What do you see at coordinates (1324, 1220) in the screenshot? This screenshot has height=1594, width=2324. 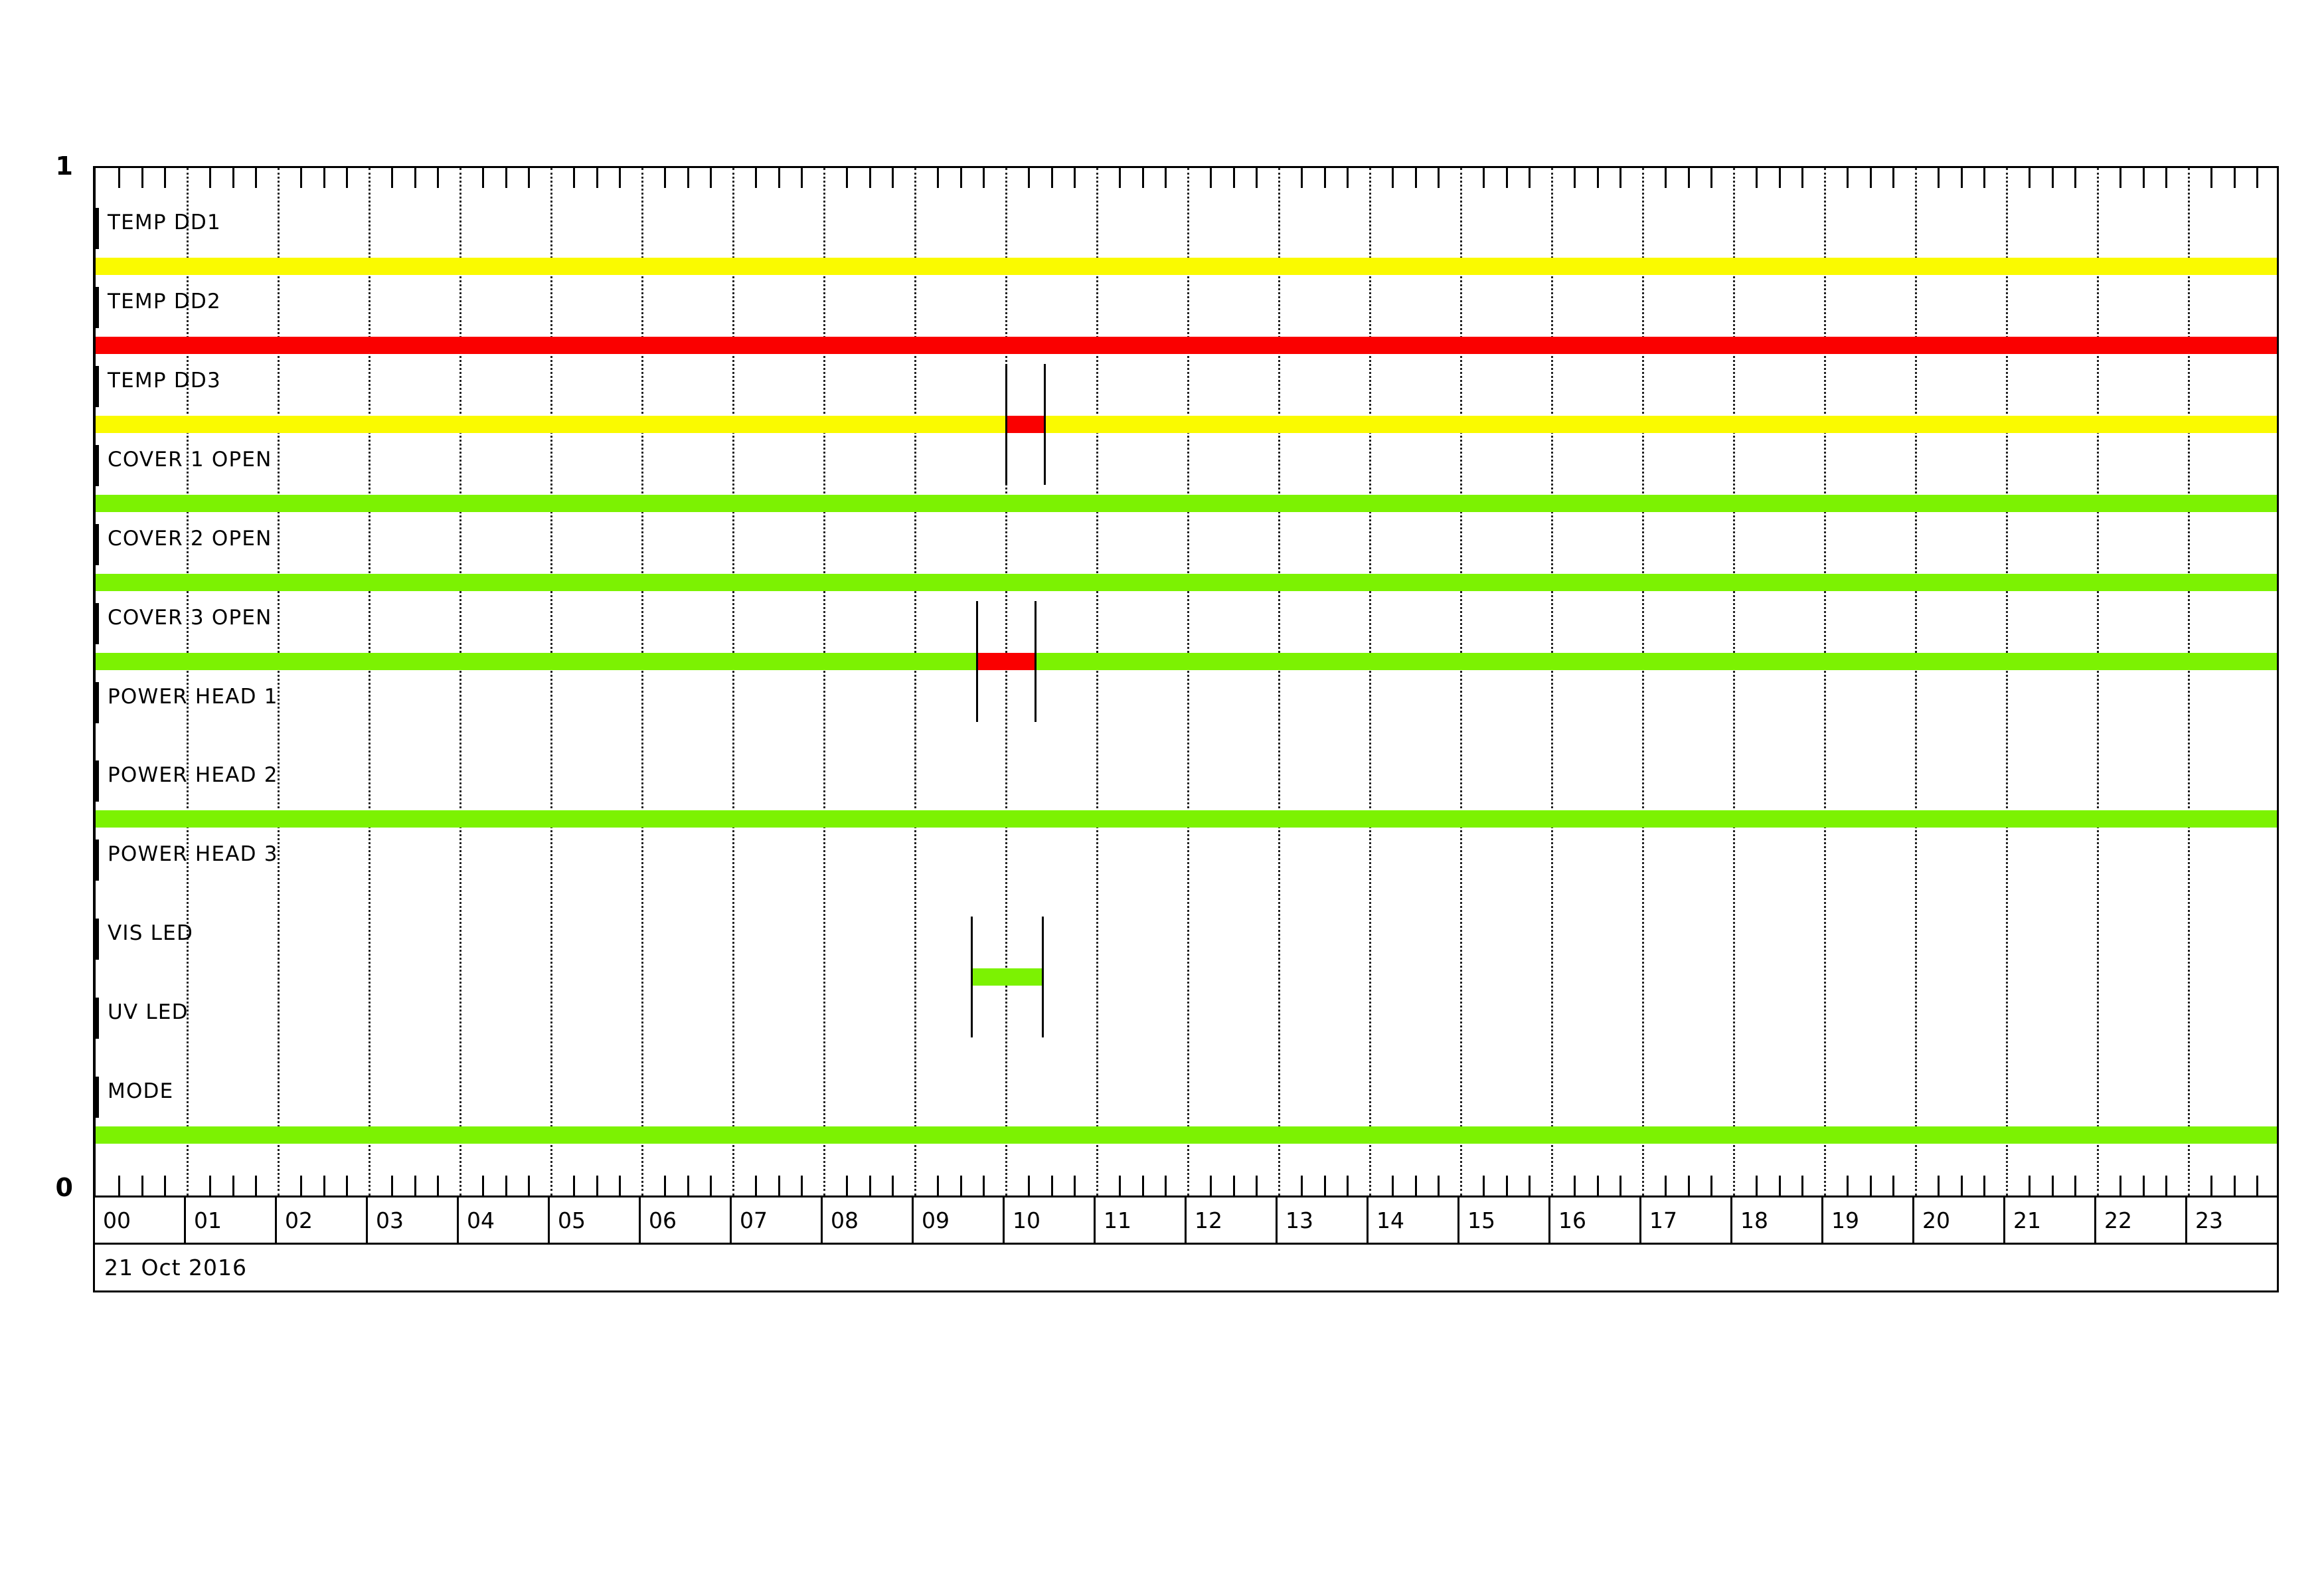 I see `hour-cell-13: 13` at bounding box center [1324, 1220].